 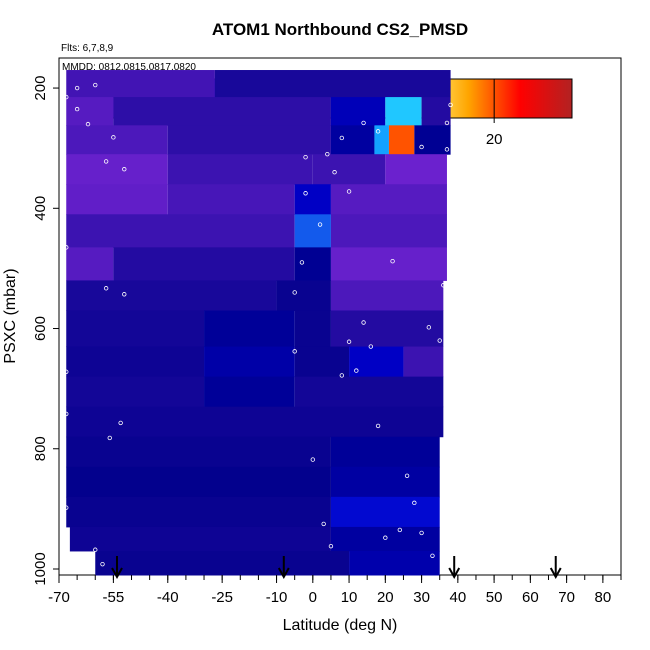 What do you see at coordinates (87, 48) in the screenshot?
I see `flights-label: Flts: 6,7,8,9` at bounding box center [87, 48].